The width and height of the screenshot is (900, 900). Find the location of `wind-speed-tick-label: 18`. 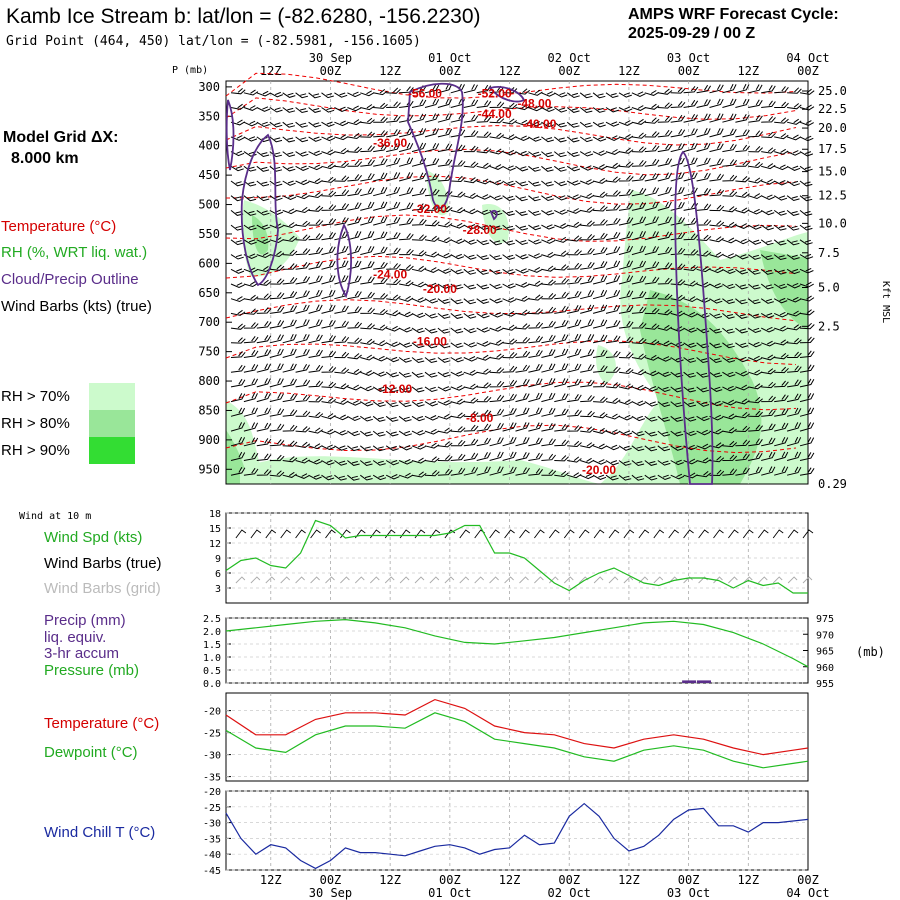

wind-speed-tick-label: 18 is located at coordinates (215, 514).